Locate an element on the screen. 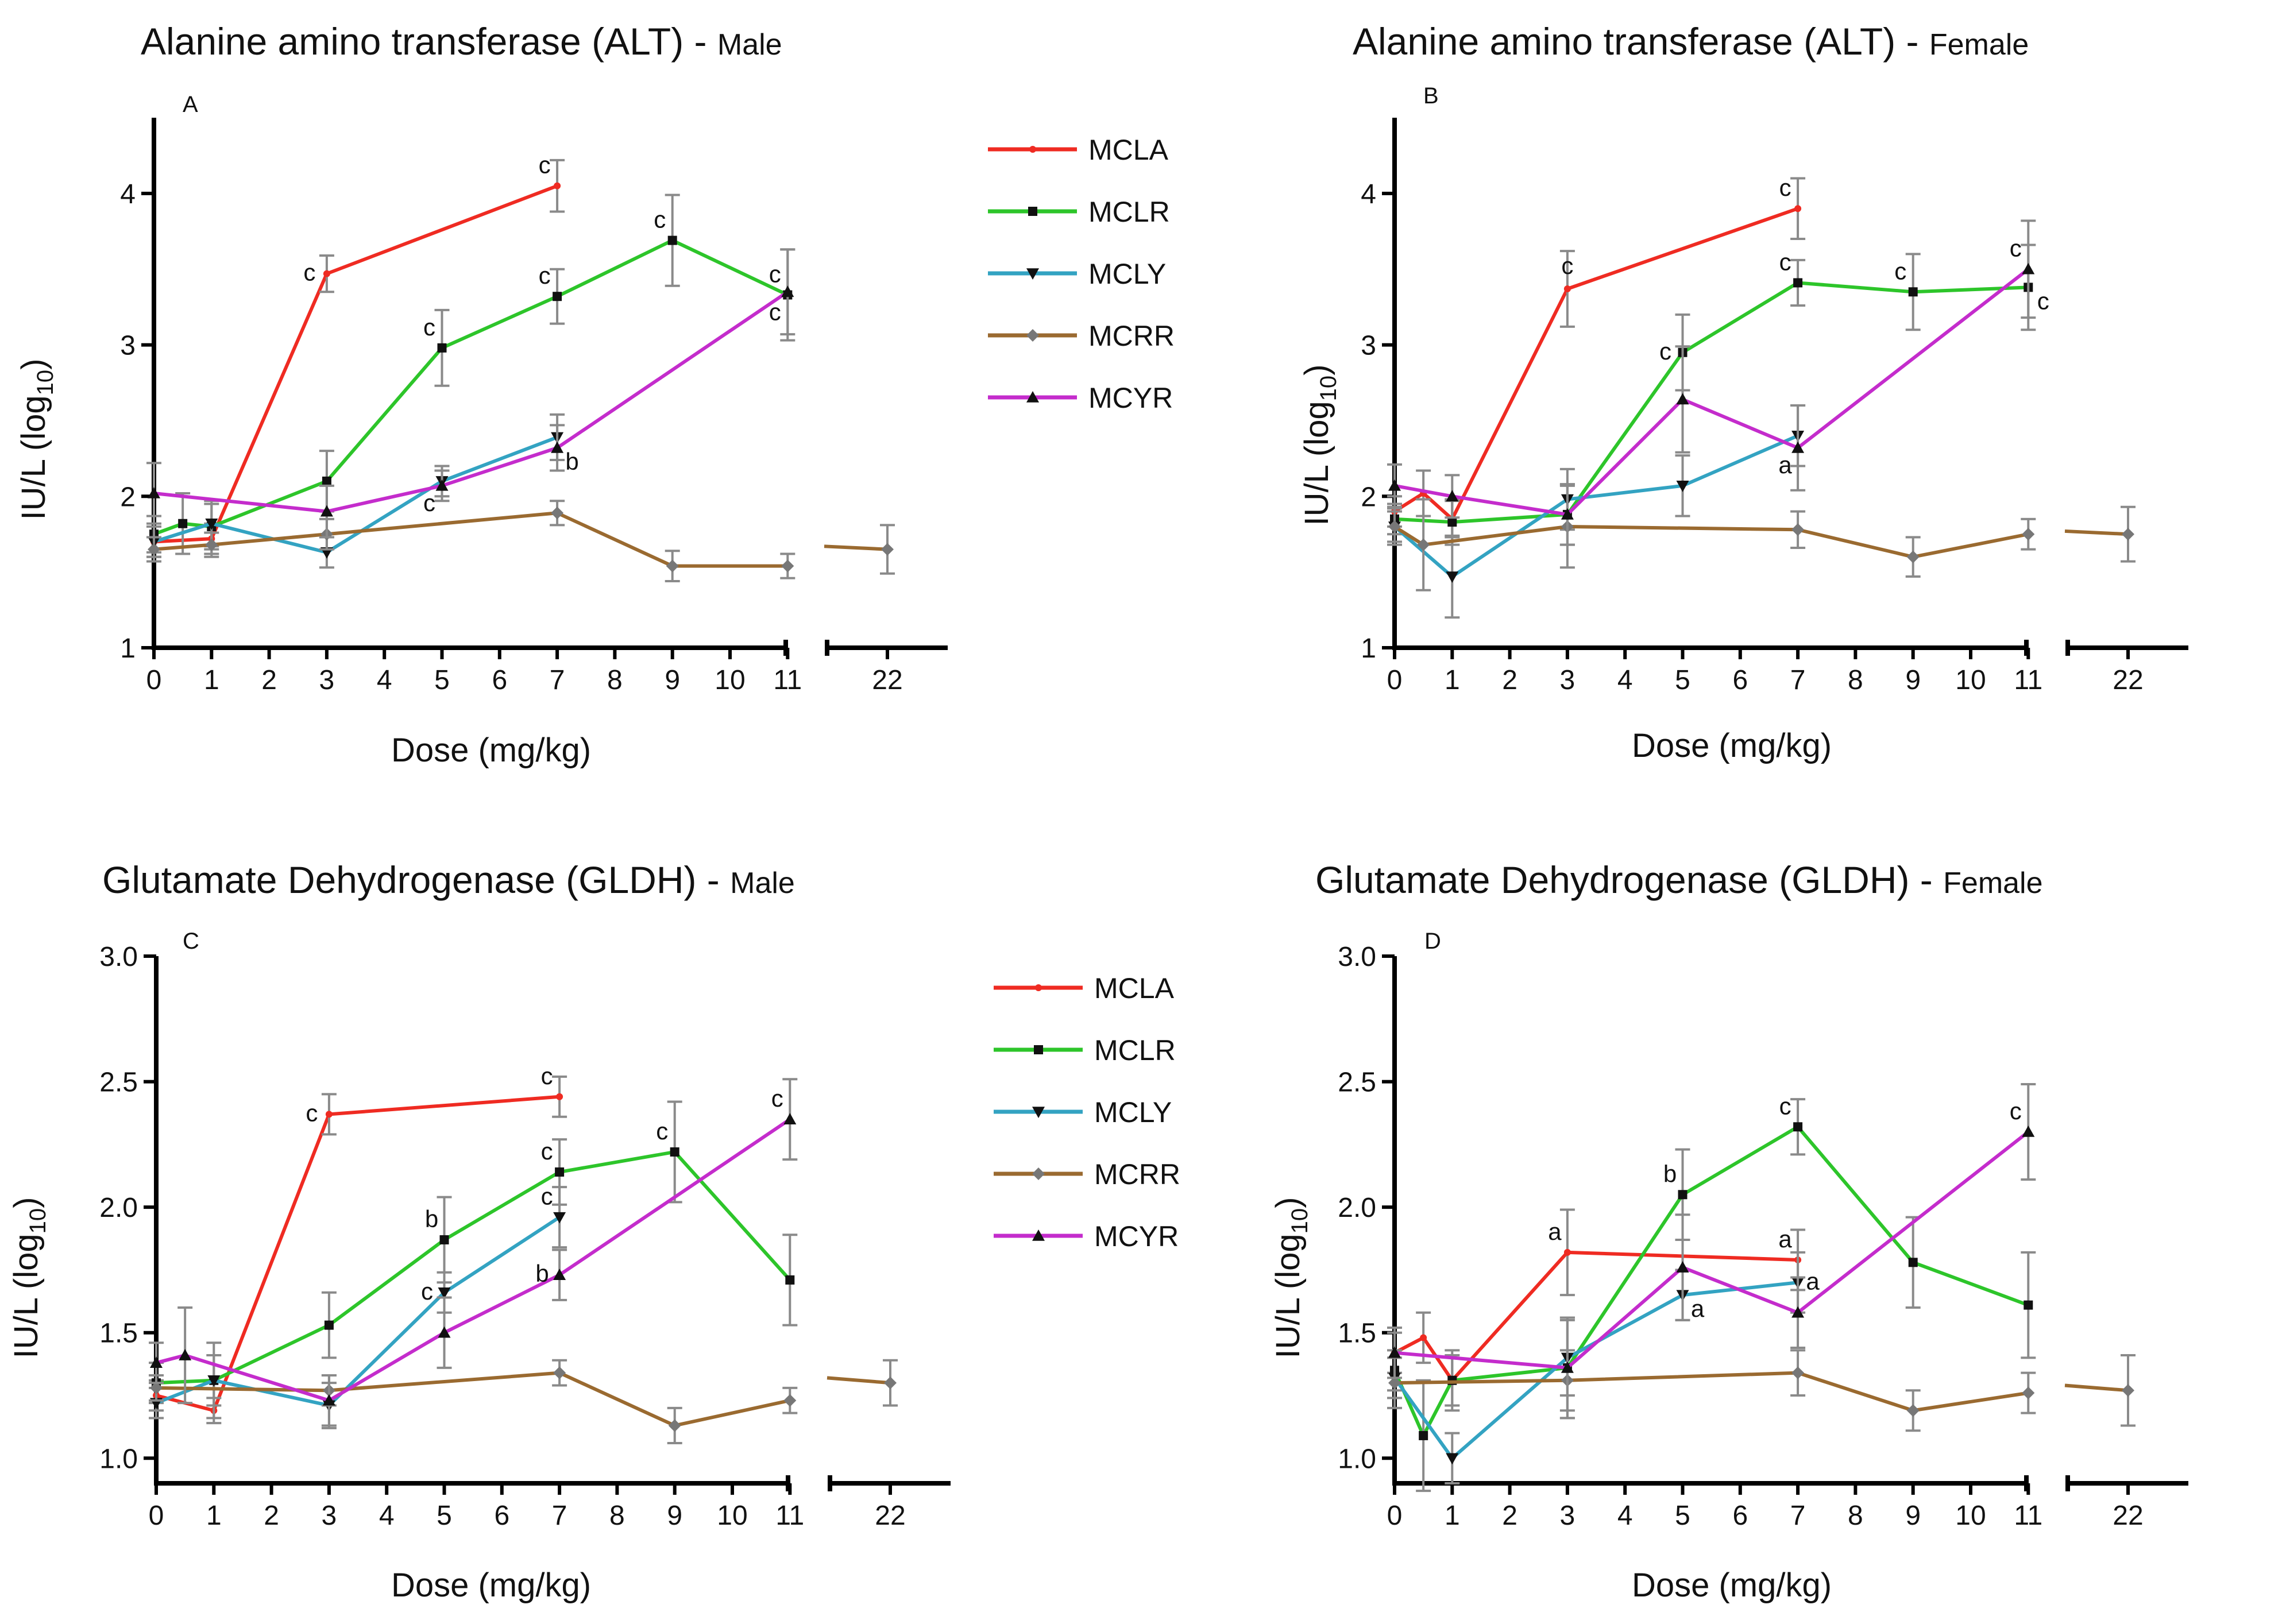 This screenshot has width=2286, height=1624. legend-bottom: MCLA MCLR MCLY MCRR MCYR is located at coordinates (1087, 1112).